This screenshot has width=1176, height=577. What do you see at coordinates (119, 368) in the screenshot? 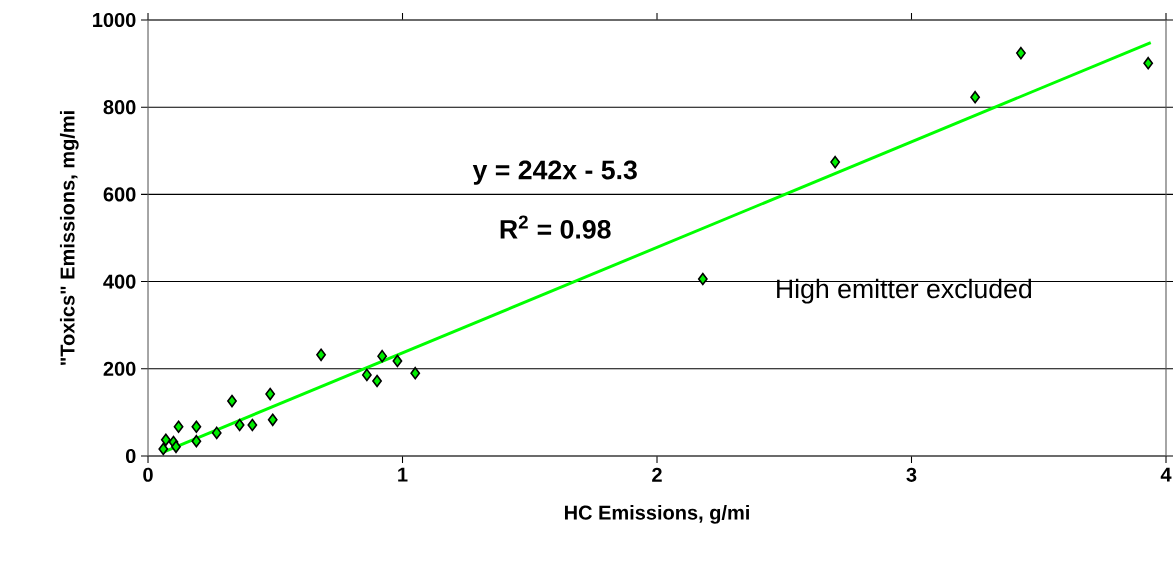
I see `y-tick-label: 200` at bounding box center [119, 368].